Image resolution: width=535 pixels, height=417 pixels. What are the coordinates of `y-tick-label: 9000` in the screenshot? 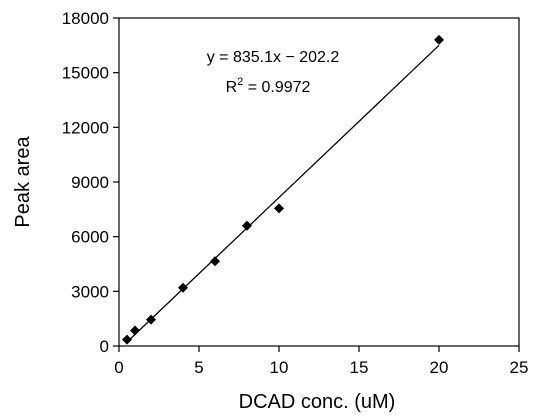 It's located at (90, 182).